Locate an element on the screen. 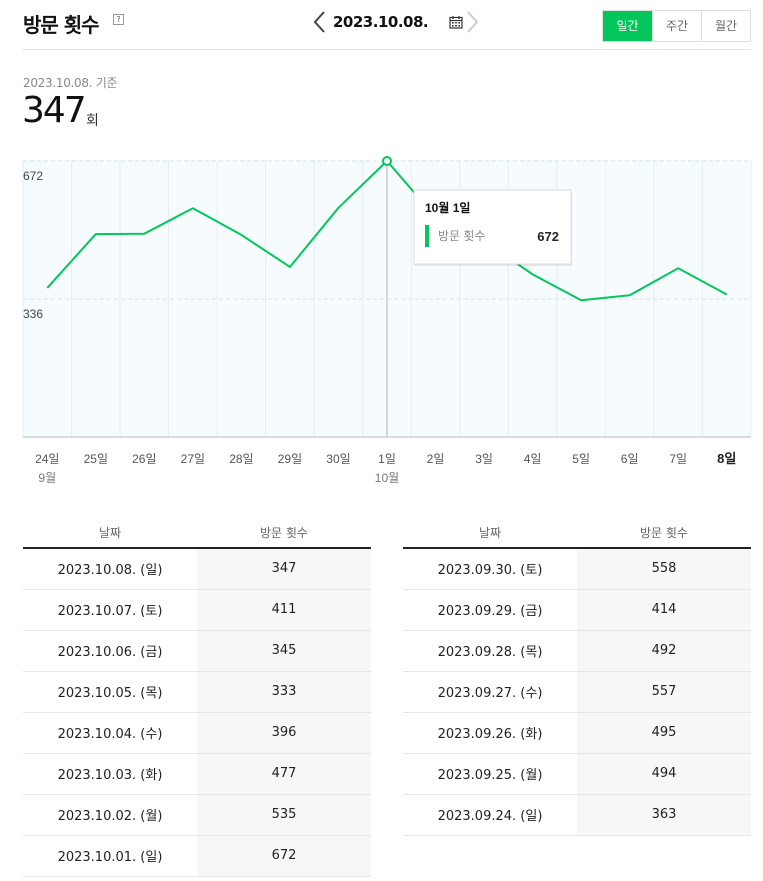  row-date: 2023.10.01. (일) is located at coordinates (110, 856).